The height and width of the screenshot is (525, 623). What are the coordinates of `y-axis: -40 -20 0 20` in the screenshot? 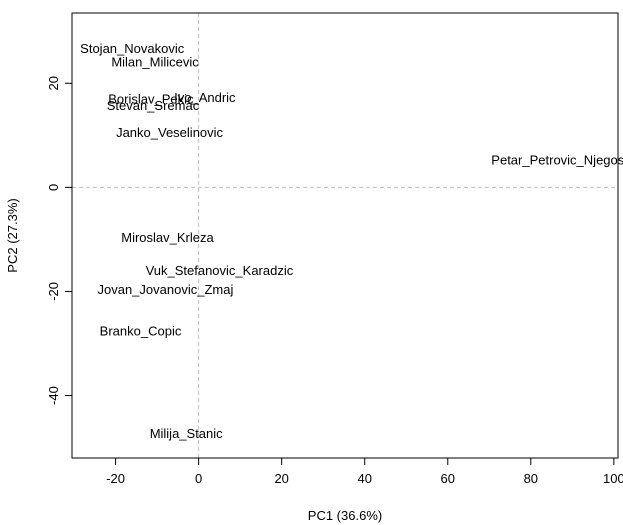 It's located at (59, 240).